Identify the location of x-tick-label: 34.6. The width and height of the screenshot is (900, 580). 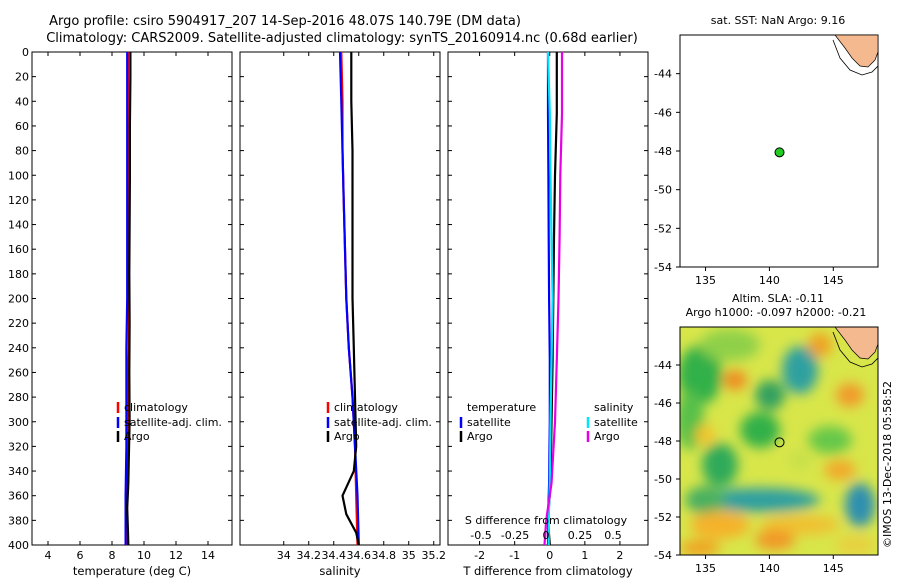
(359, 555).